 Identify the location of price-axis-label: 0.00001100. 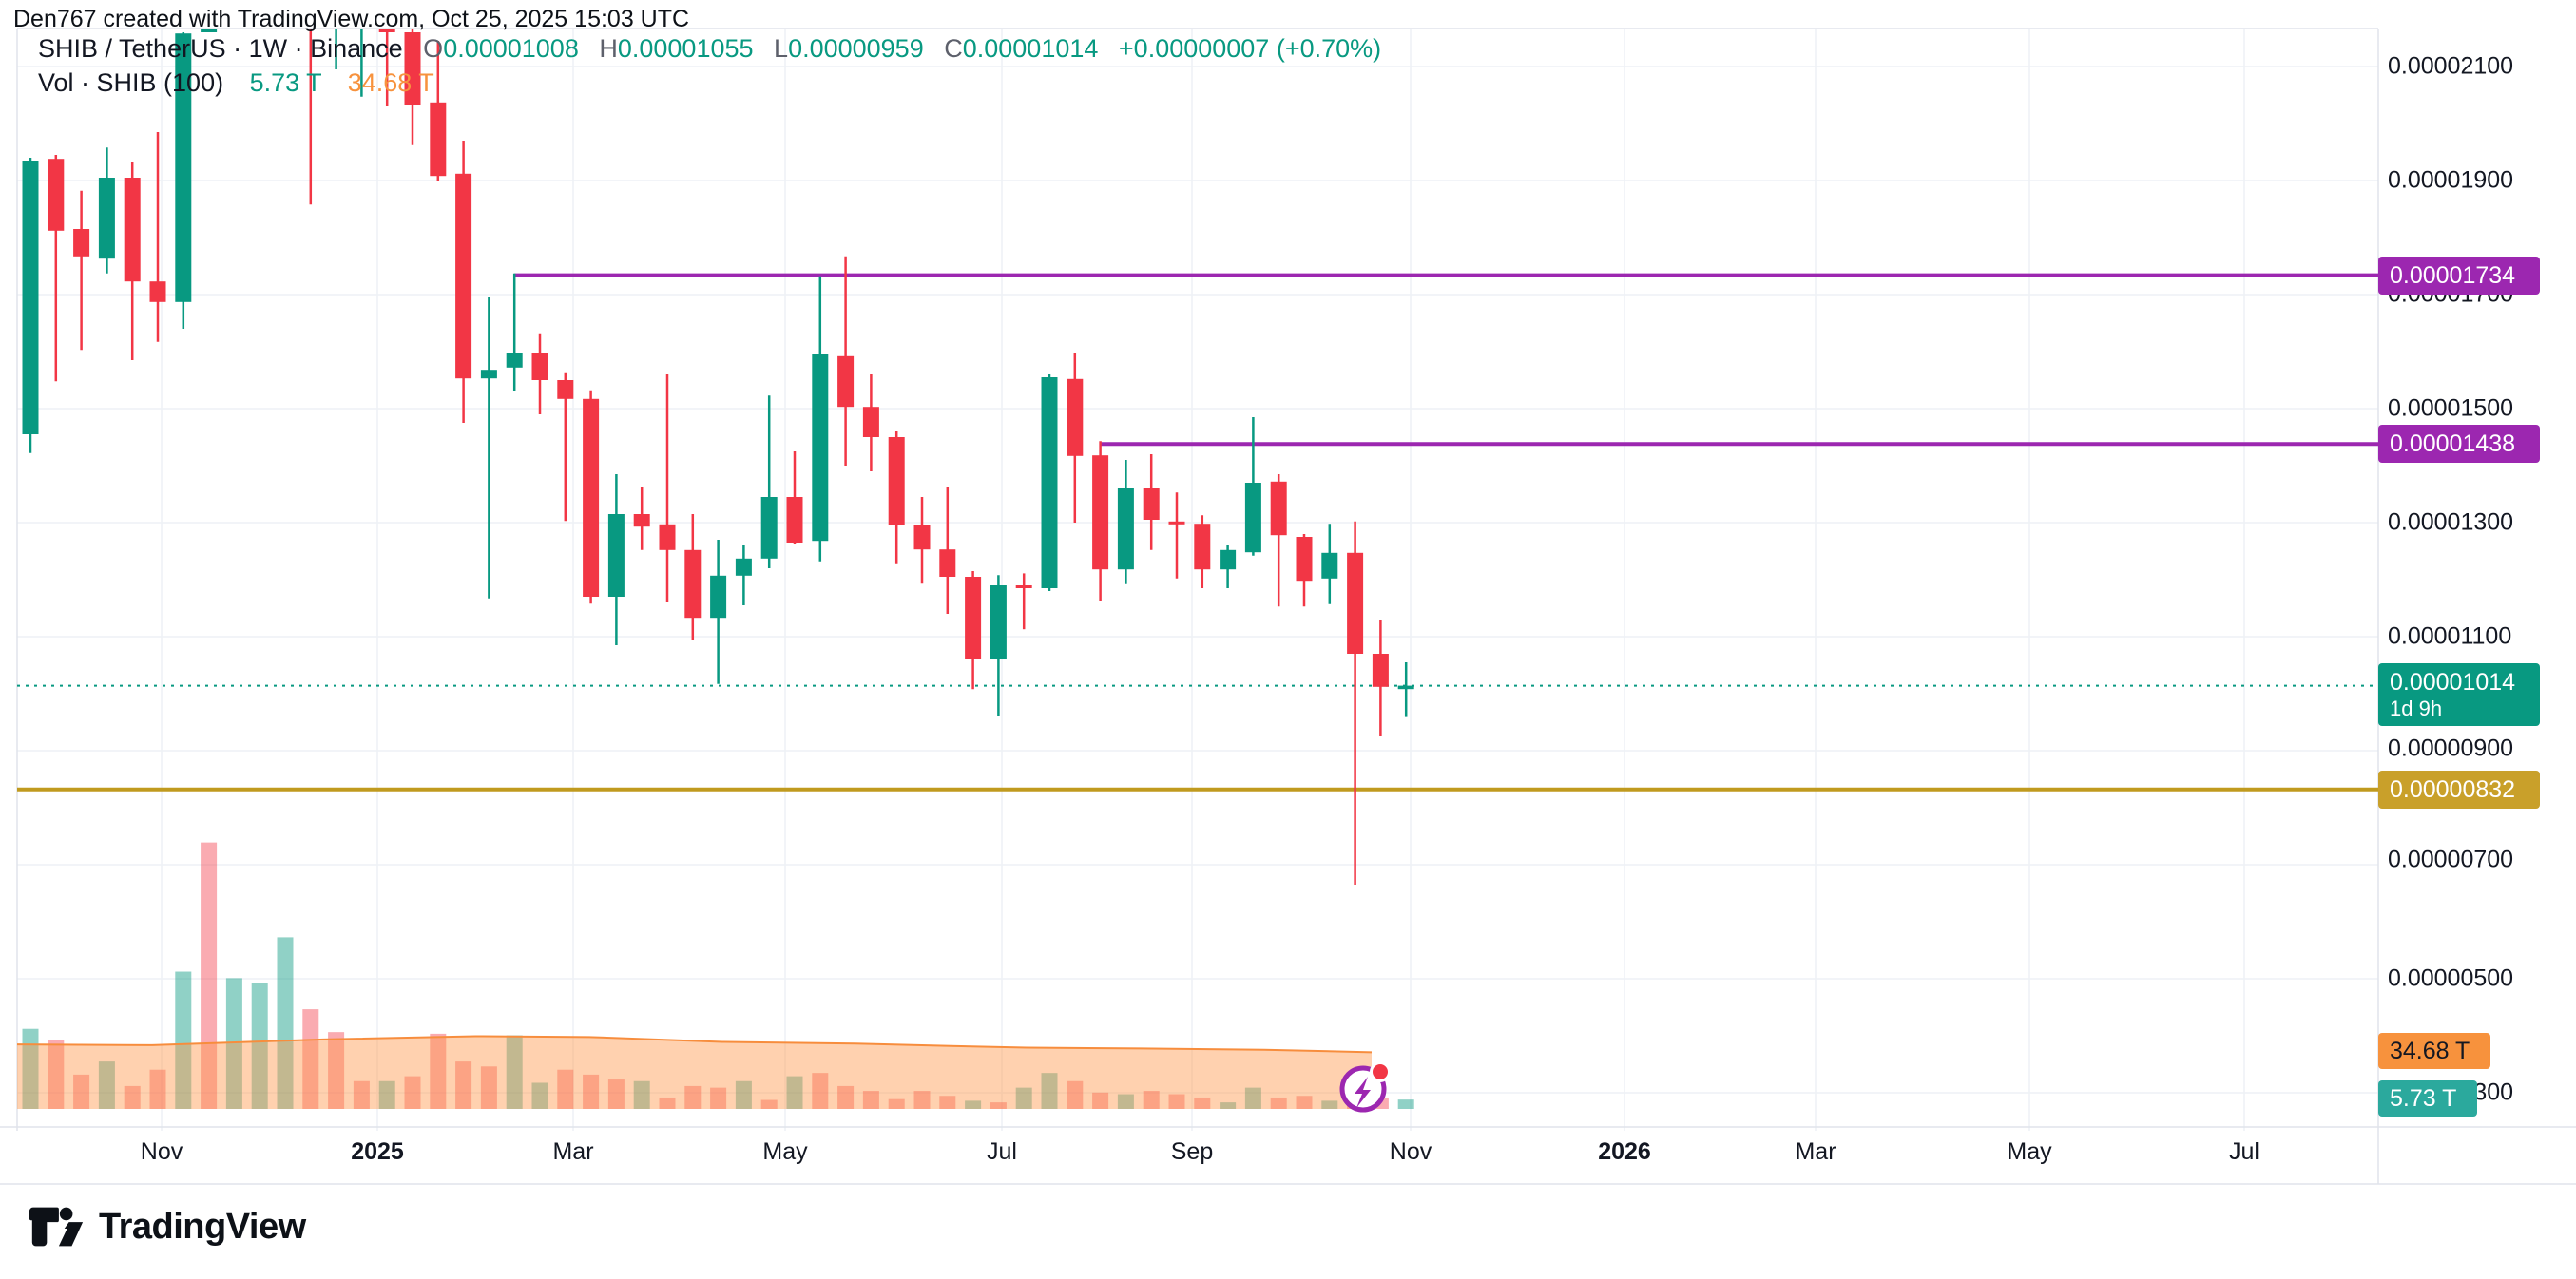
(2450, 636).